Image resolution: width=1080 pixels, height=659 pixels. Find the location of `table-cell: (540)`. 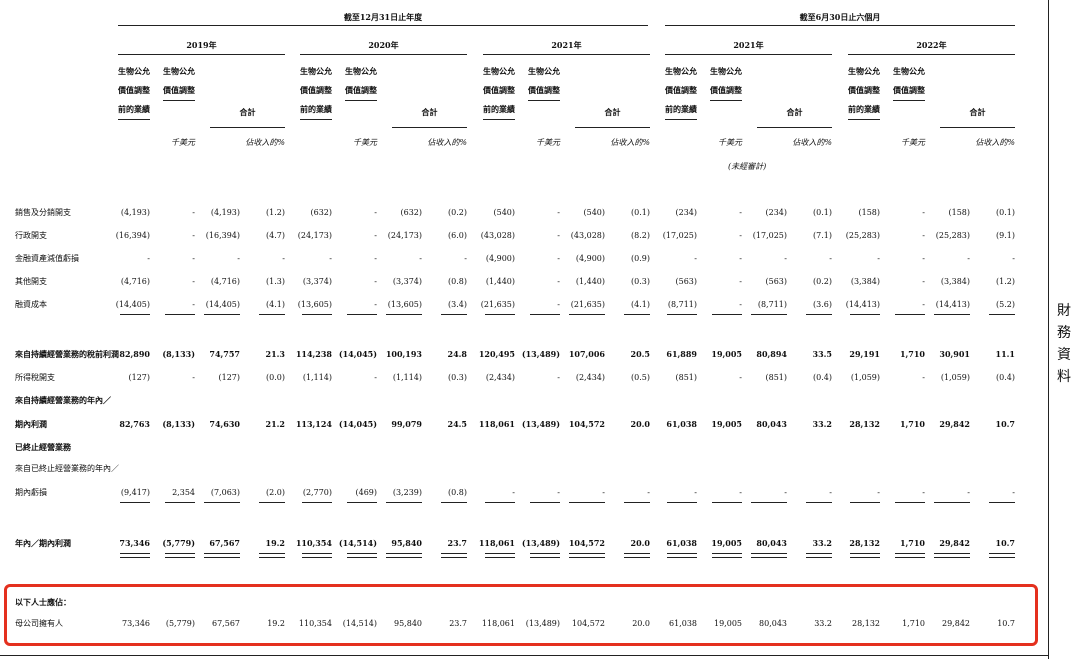

table-cell: (540) is located at coordinates (504, 212).